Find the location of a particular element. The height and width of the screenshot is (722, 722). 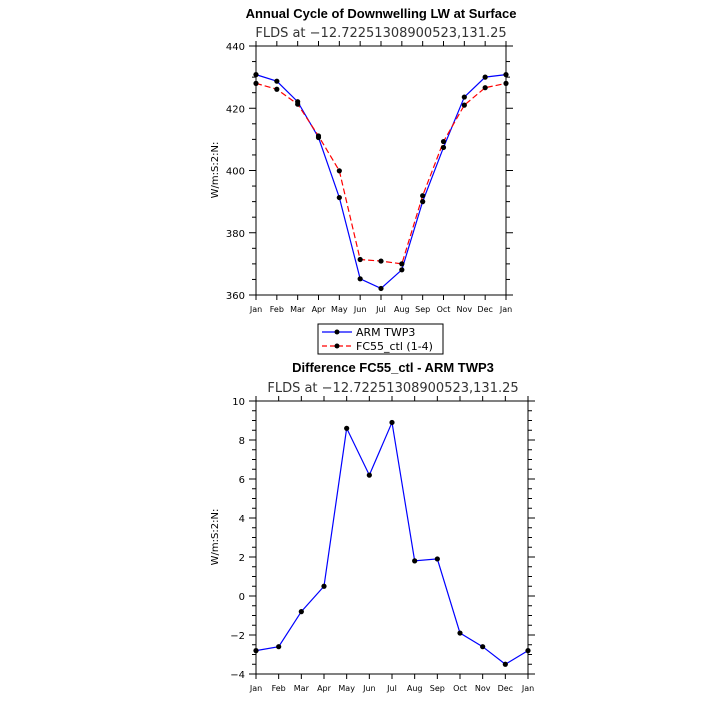

chart-2-ytick-label: −4 is located at coordinates (237, 675).